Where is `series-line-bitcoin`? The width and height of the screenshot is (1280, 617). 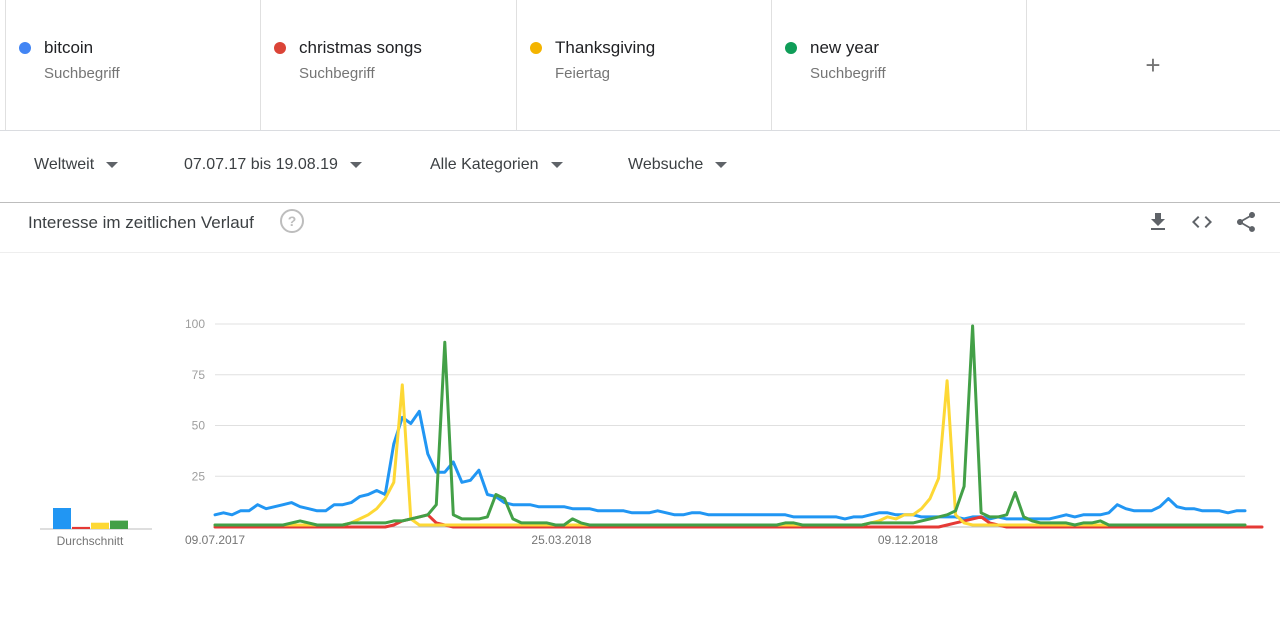
series-line-bitcoin is located at coordinates (730, 465).